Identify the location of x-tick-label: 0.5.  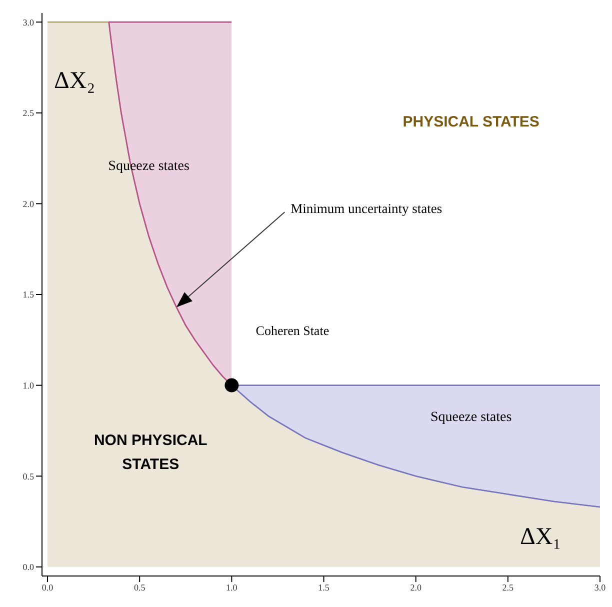
(140, 587).